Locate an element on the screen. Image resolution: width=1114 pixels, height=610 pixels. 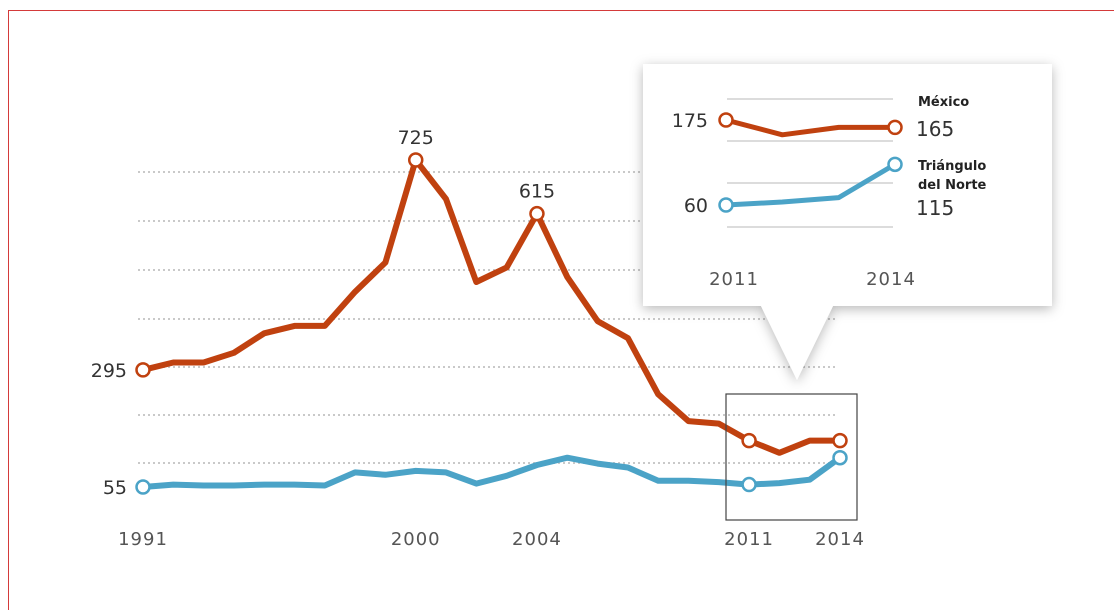
highlight-box is located at coordinates (791, 457).